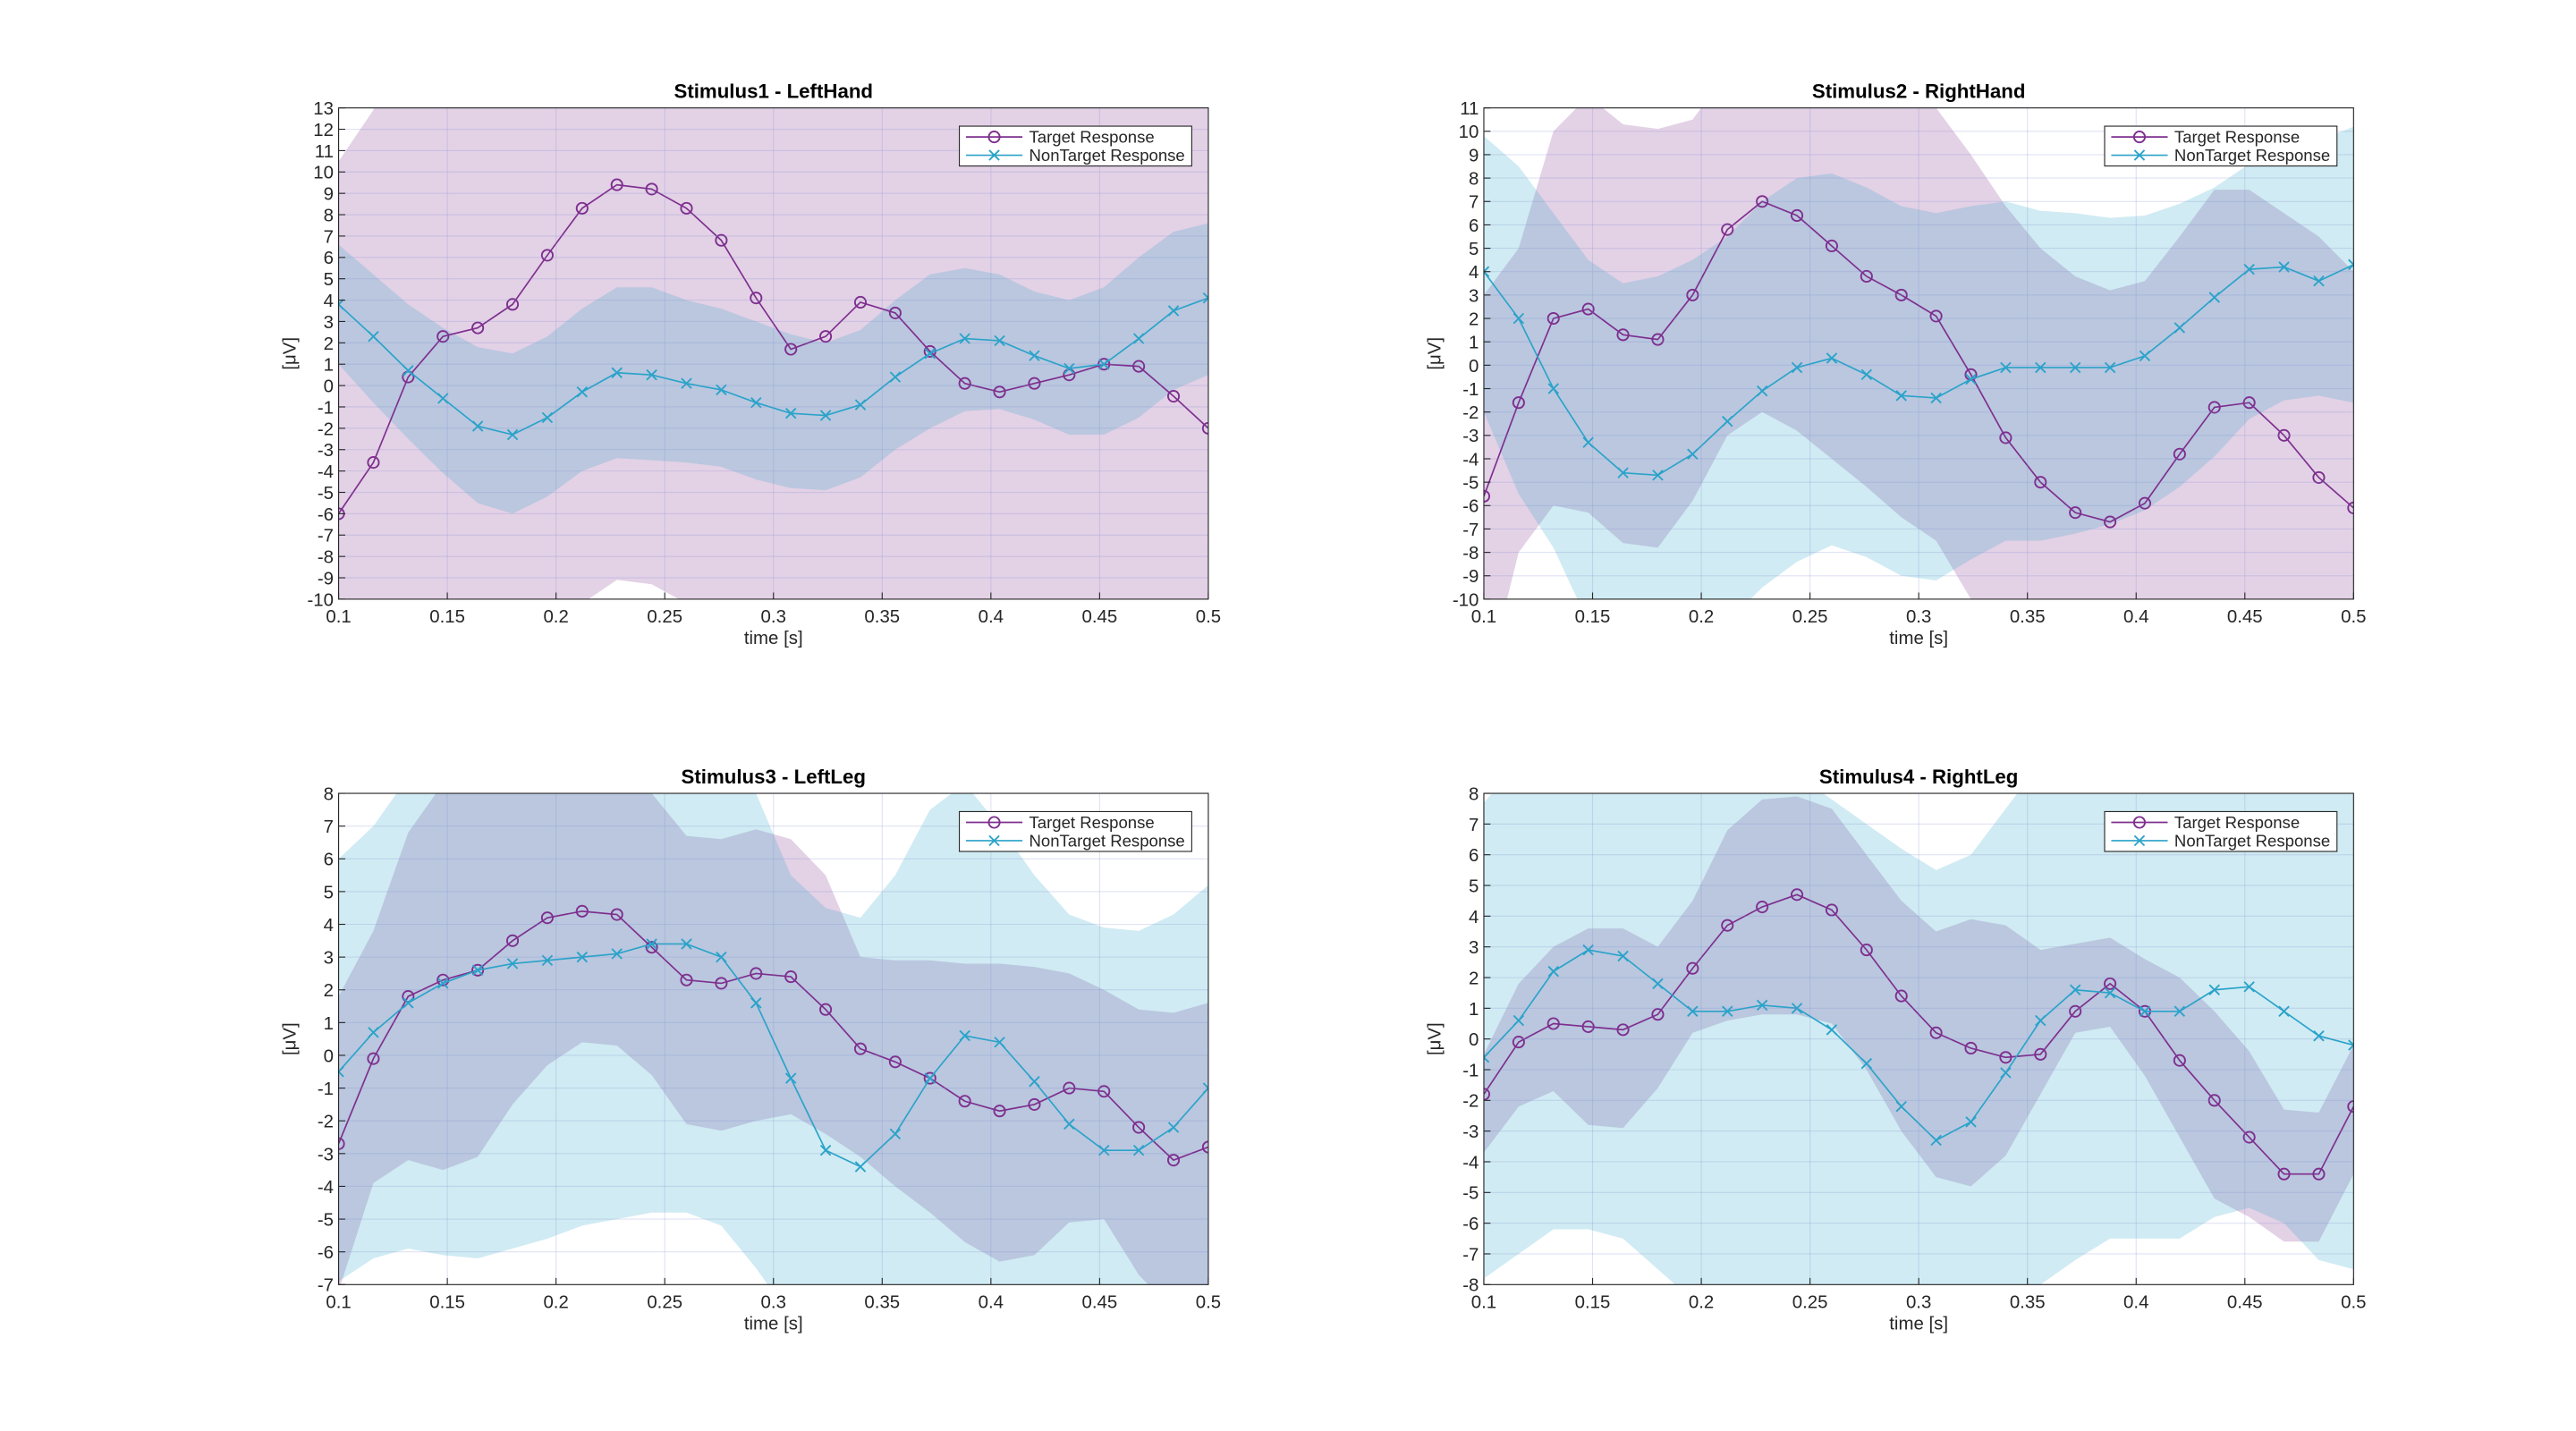 The width and height of the screenshot is (2576, 1431). Describe the element at coordinates (1919, 91) in the screenshot. I see `chart-title: Stimulus2 - RightHand` at that location.